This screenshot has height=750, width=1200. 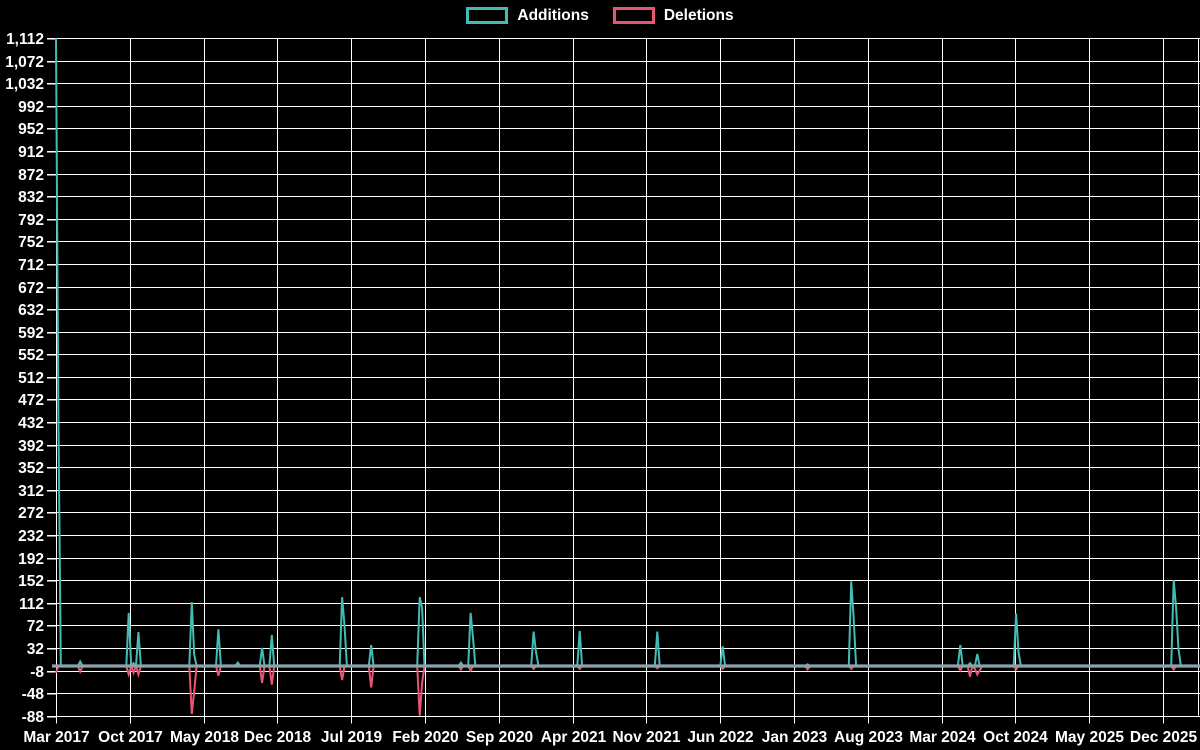 What do you see at coordinates (130, 737) in the screenshot?
I see `x-axis-label: Oct 2017` at bounding box center [130, 737].